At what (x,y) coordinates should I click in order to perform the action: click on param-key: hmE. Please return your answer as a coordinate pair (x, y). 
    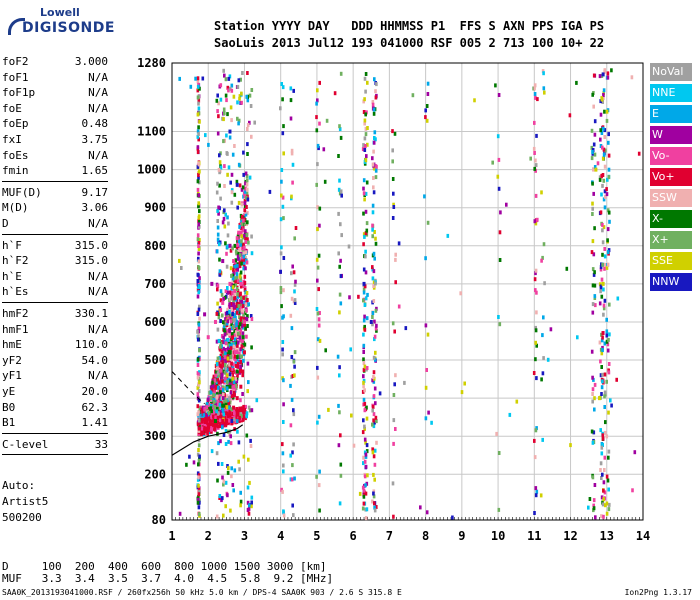
    Looking at the image, I should click on (12, 345).